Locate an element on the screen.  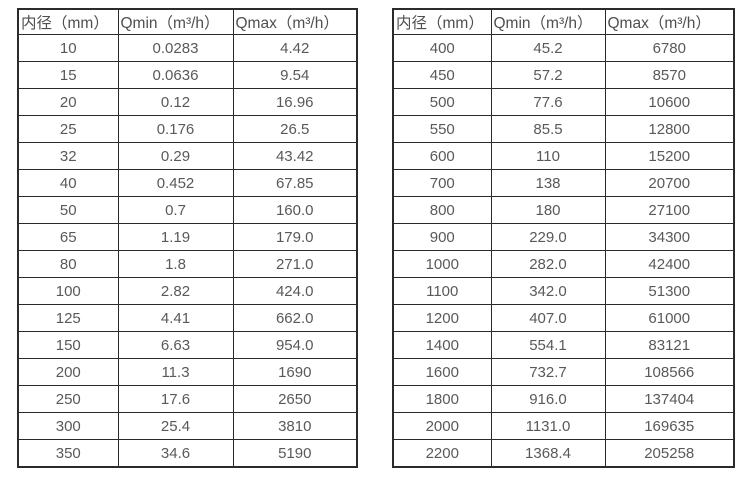
table-cell: 271.0 is located at coordinates (295, 264).